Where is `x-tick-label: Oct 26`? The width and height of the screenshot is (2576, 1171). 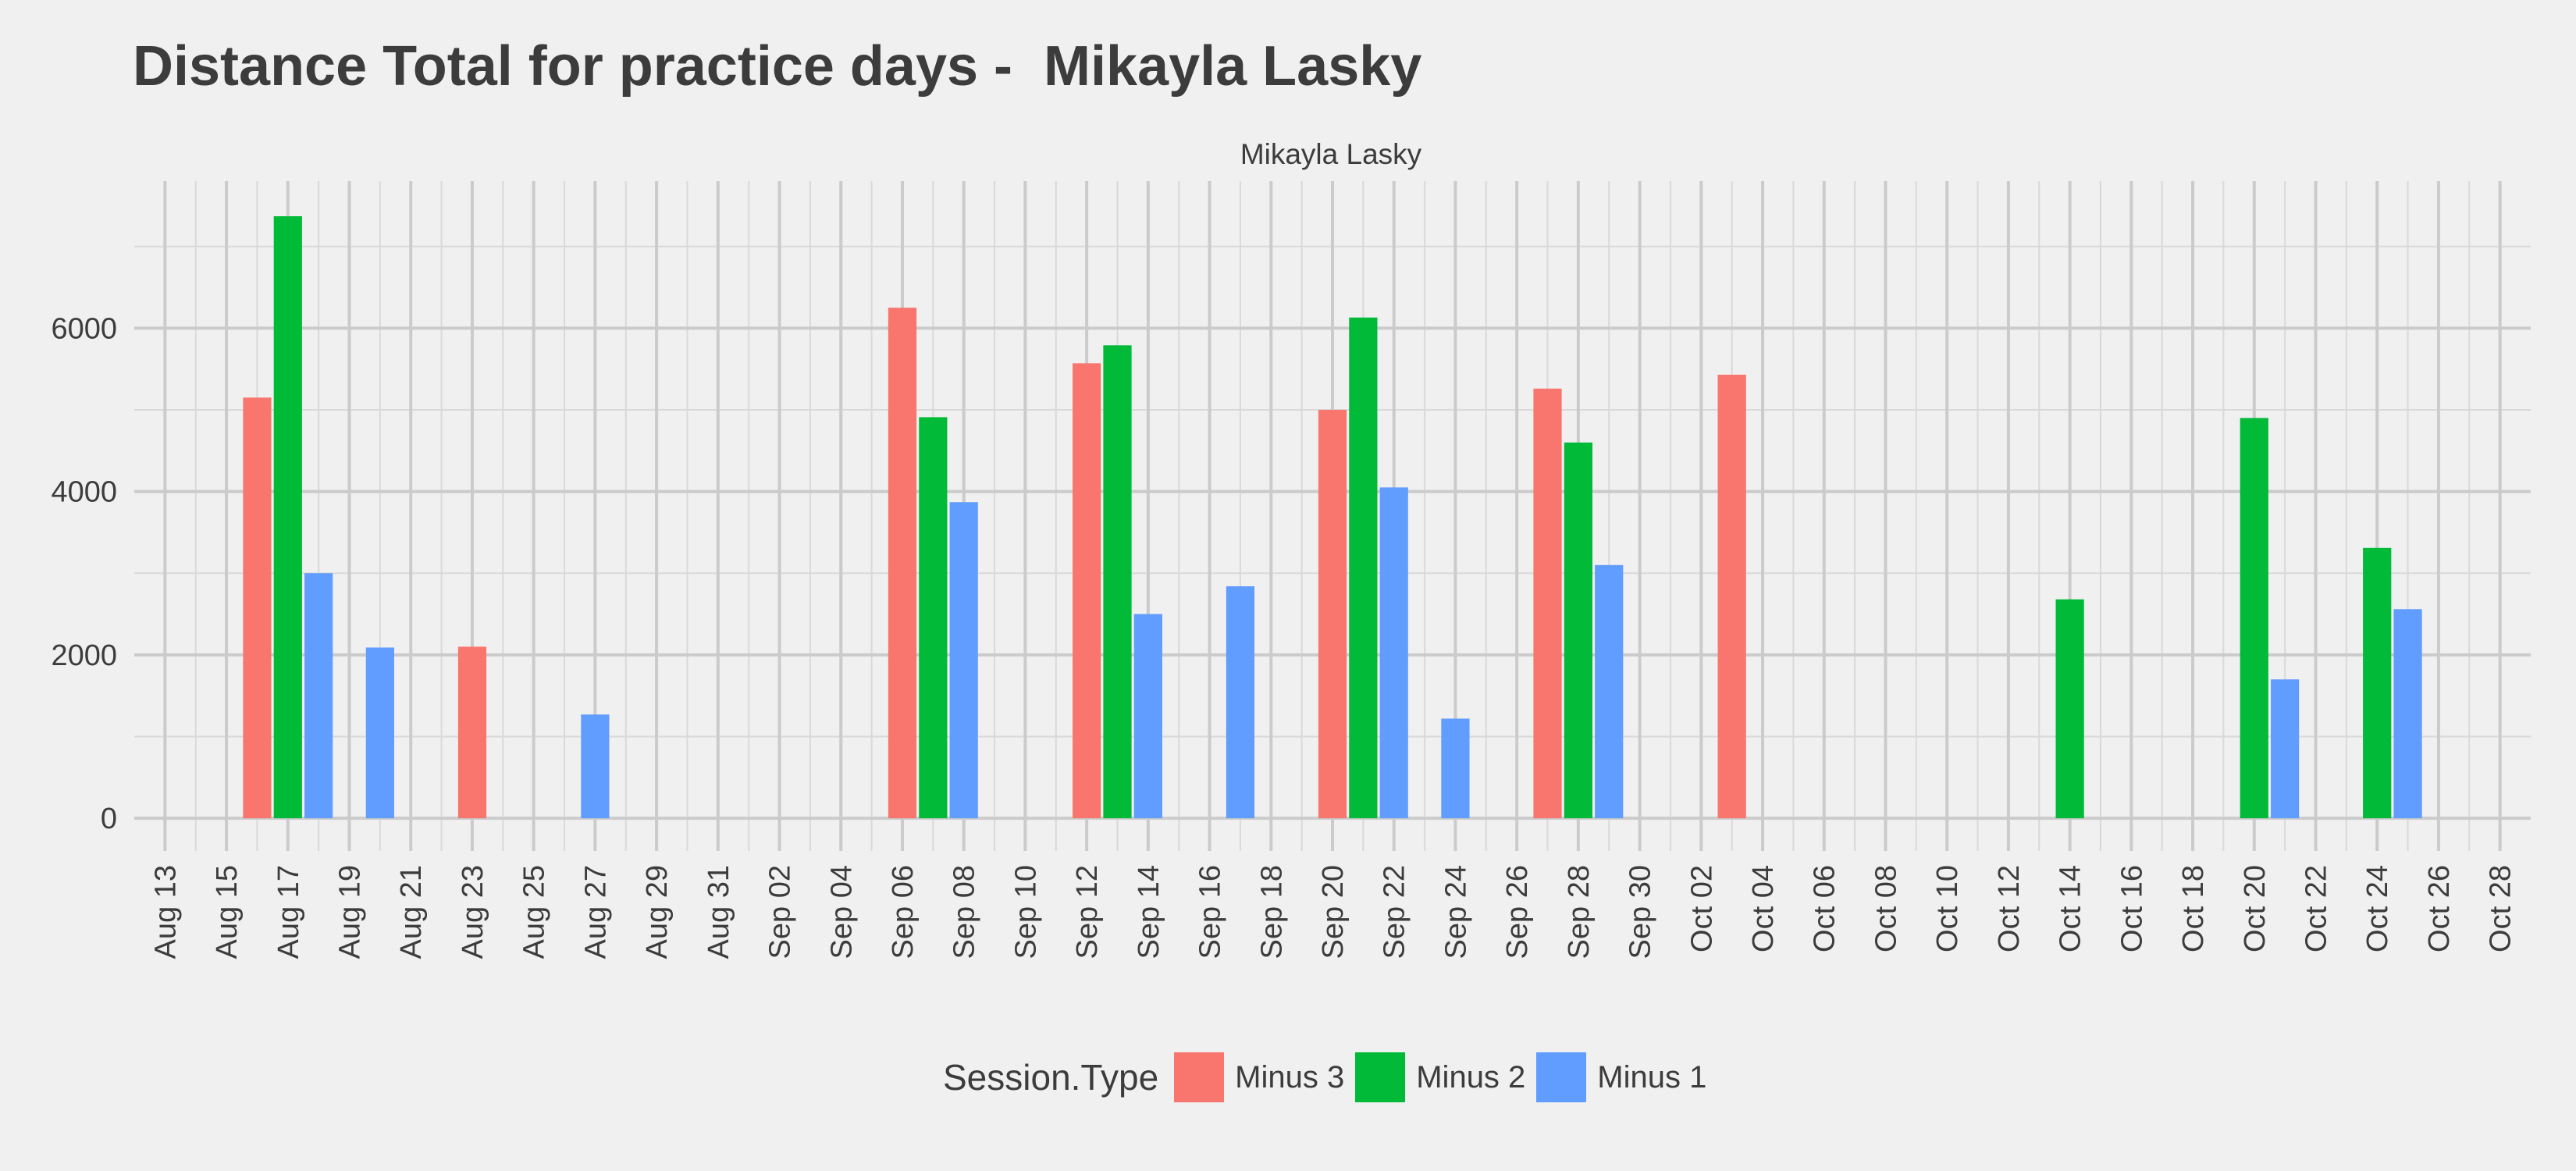
x-tick-label: Oct 26 is located at coordinates (2439, 908).